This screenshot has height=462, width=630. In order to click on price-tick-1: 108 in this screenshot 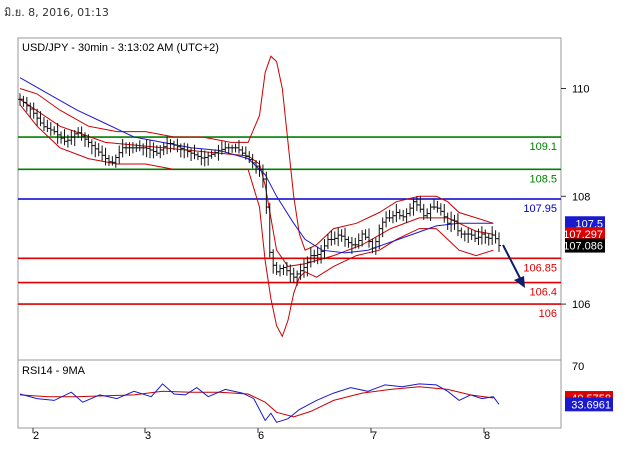, I will do `click(581, 197)`.